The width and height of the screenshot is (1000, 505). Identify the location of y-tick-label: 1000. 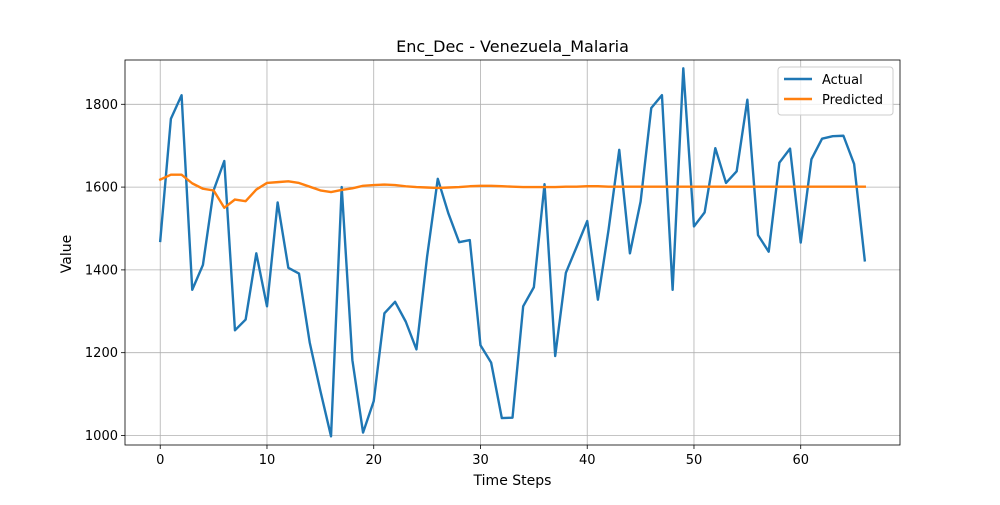
(101, 436).